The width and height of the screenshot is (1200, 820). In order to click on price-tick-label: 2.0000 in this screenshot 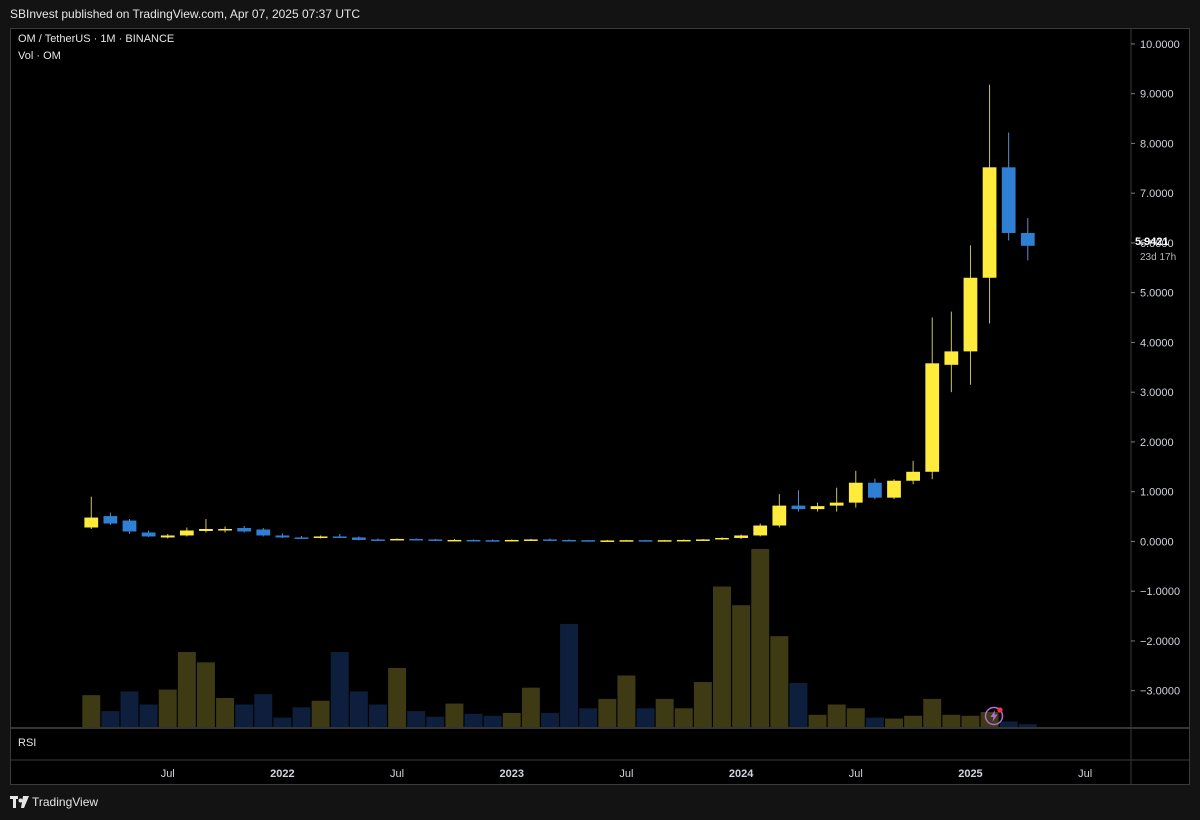, I will do `click(1157, 443)`.